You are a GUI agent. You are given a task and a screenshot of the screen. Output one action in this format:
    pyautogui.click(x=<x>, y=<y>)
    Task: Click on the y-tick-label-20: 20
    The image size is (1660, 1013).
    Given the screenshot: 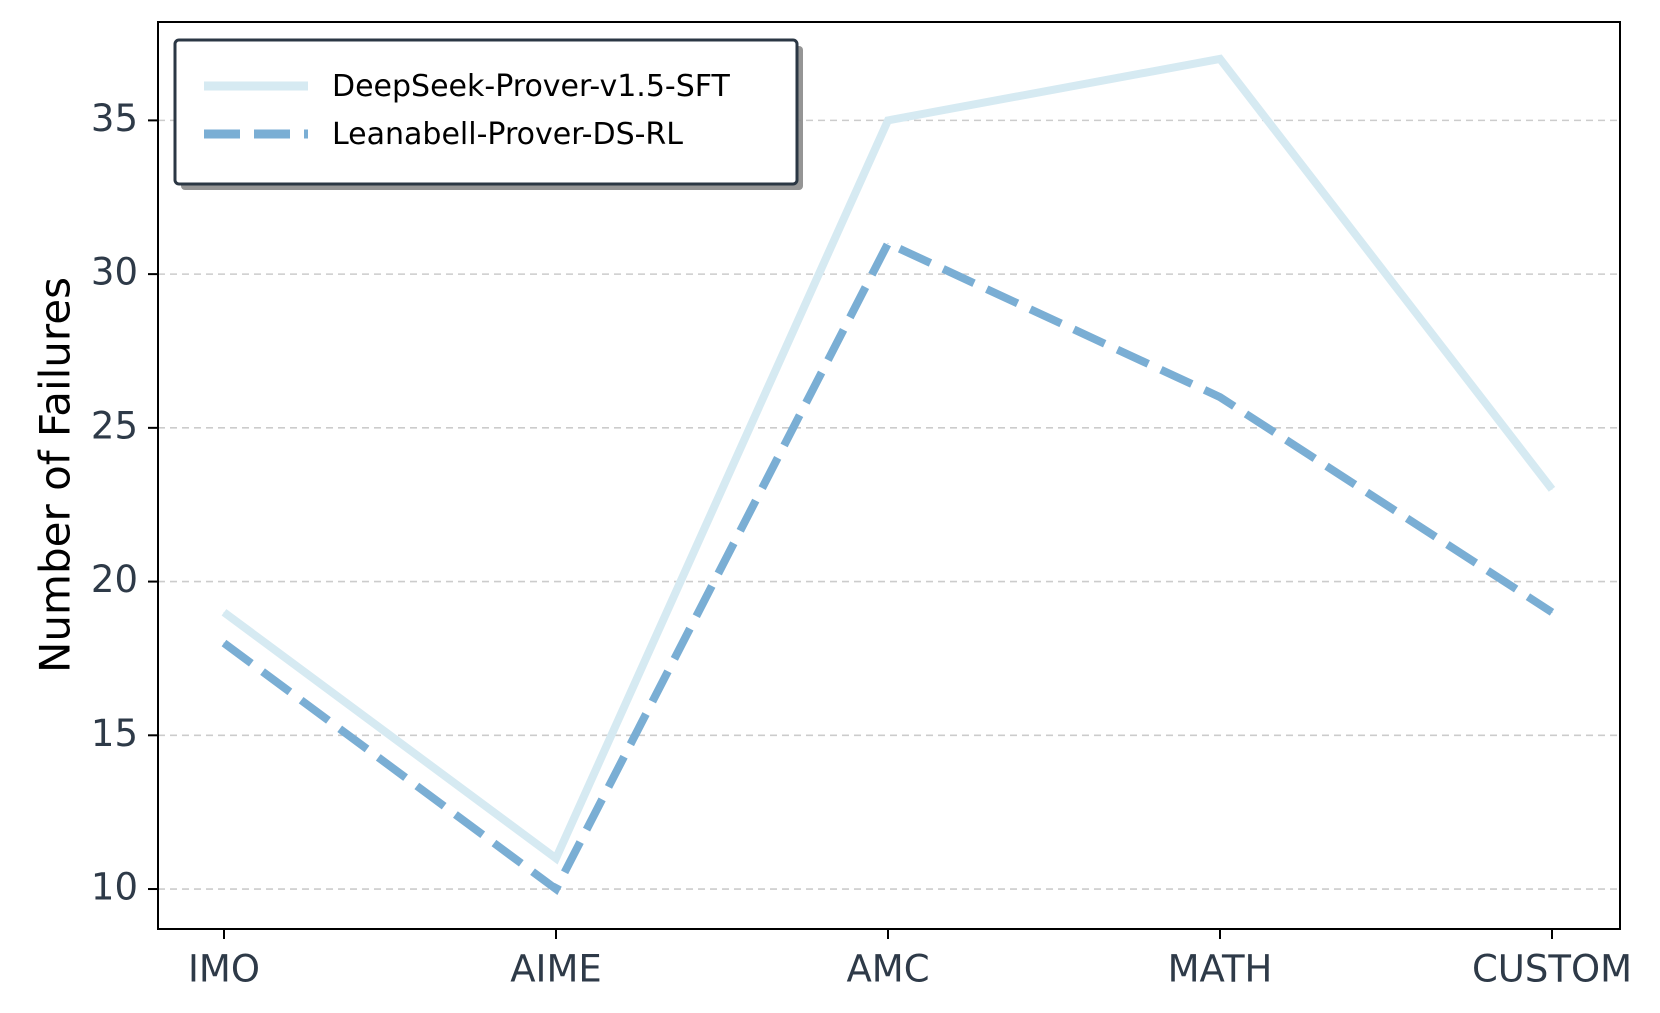 What is the action you would take?
    pyautogui.click(x=114, y=579)
    